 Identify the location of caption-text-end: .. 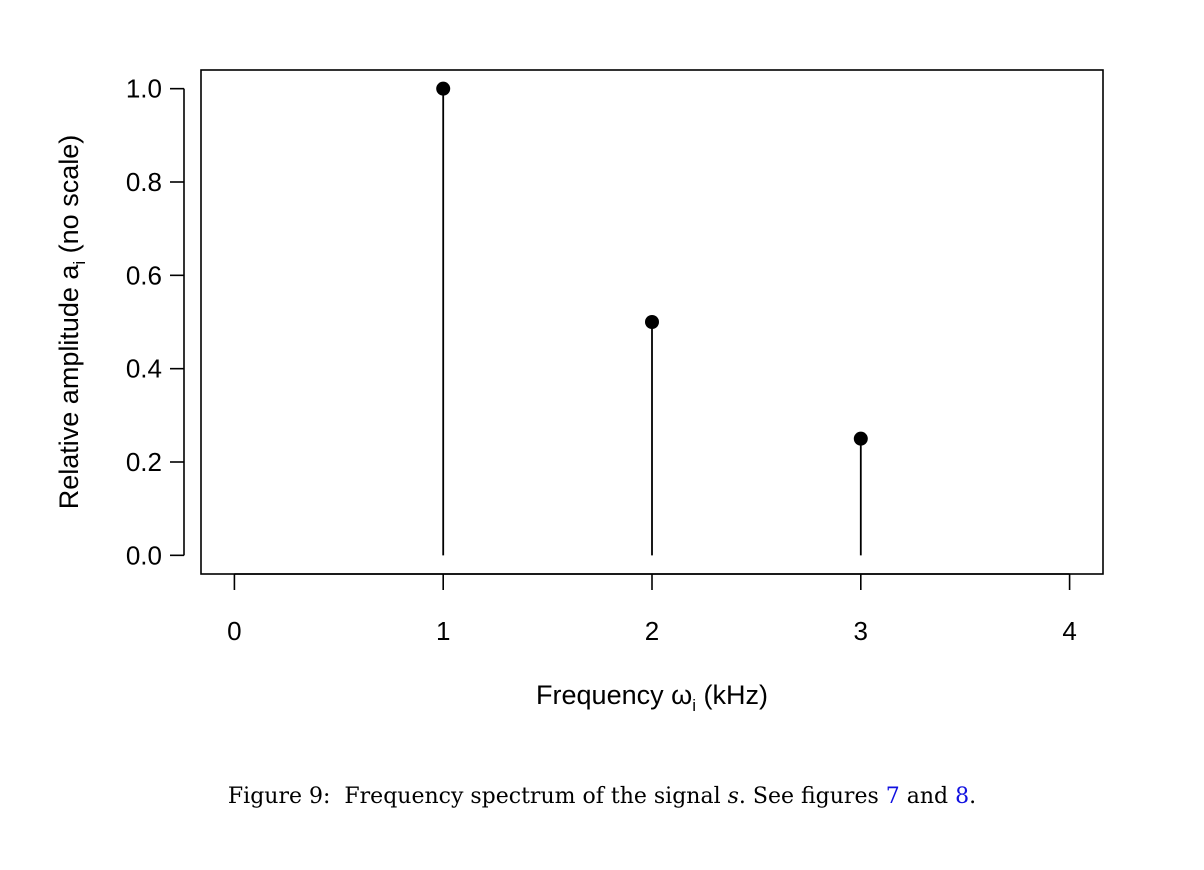
(973, 796).